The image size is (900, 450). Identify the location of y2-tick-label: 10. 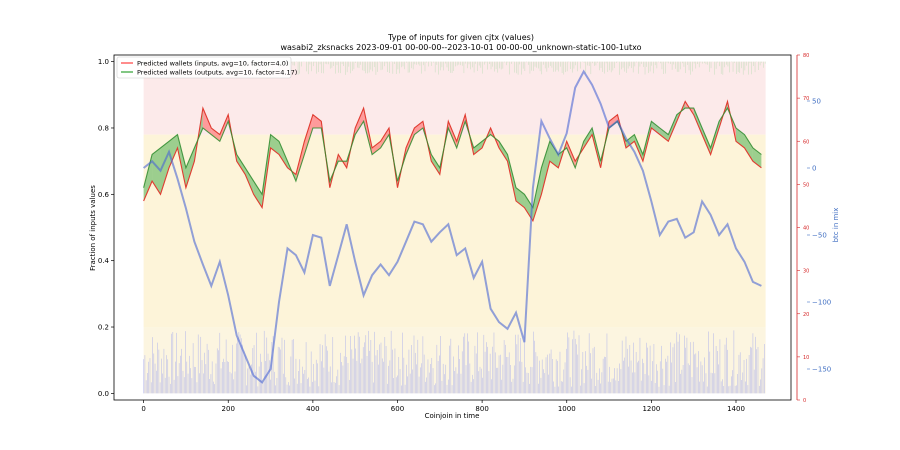
(806, 358).